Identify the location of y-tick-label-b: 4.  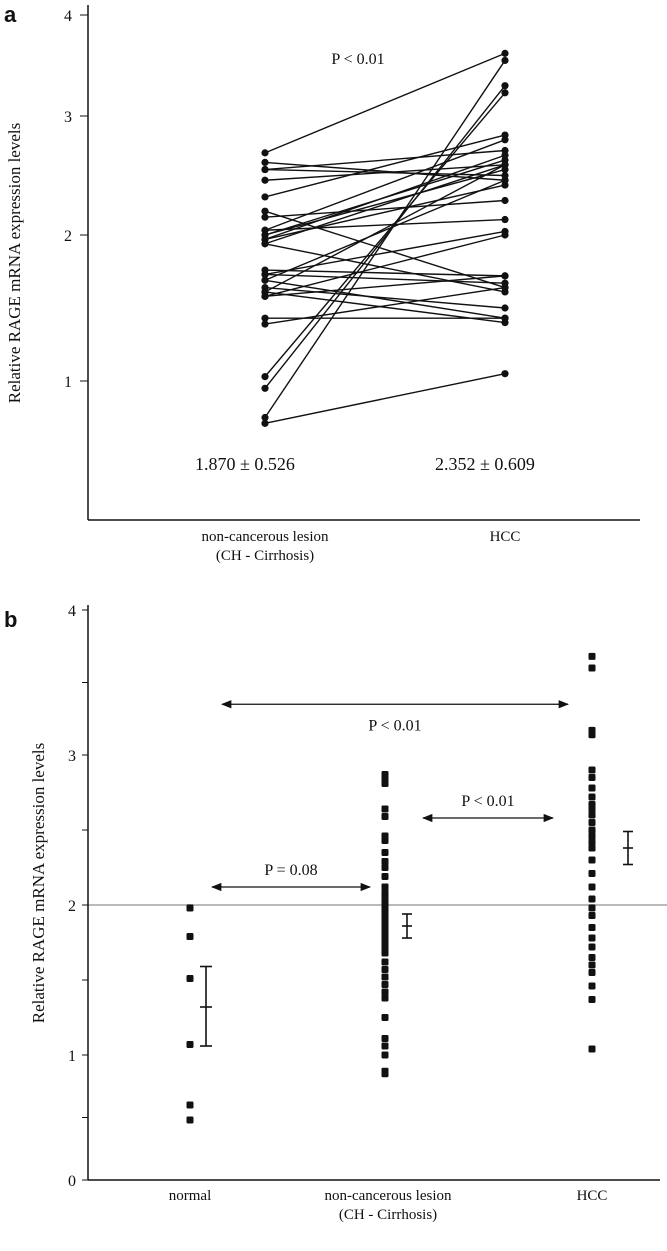
(72, 611).